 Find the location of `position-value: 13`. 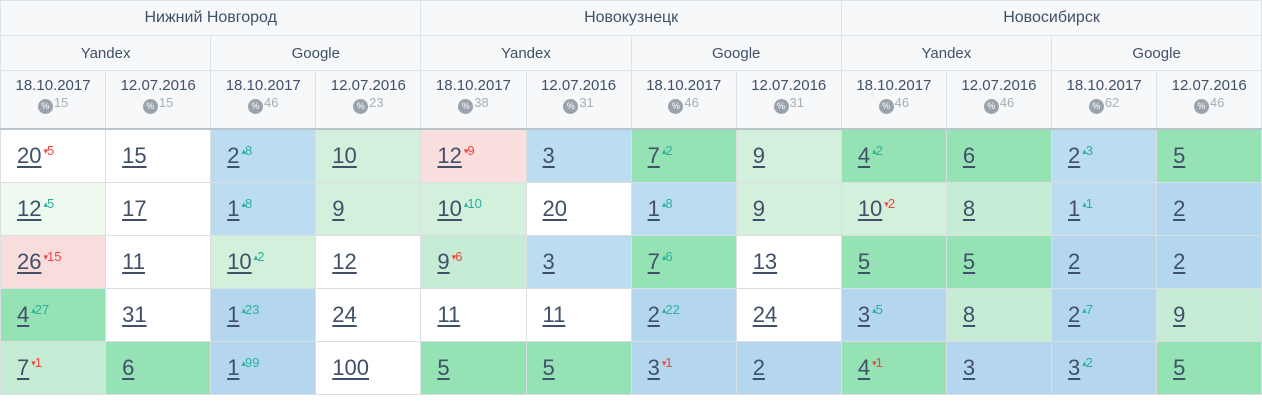

position-value: 13 is located at coordinates (765, 261).